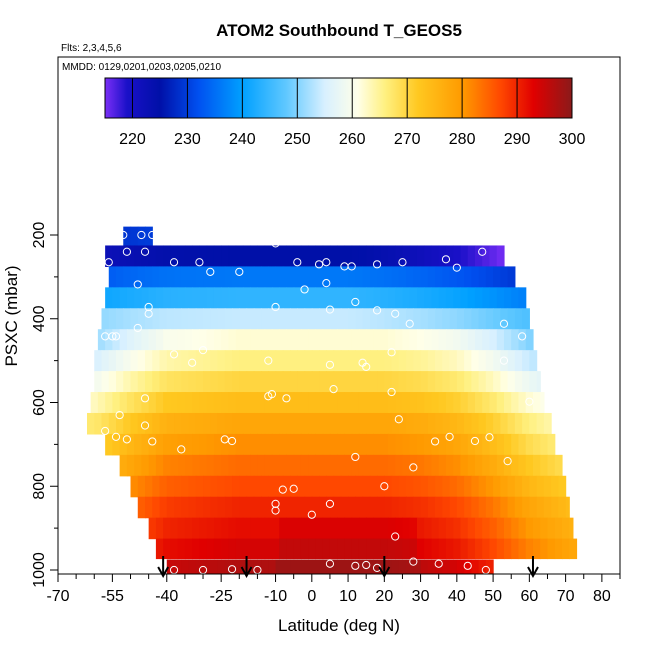 The width and height of the screenshot is (650, 650). What do you see at coordinates (352, 113) in the screenshot?
I see `colorbar-ticks: 220 230 240 250 260 270 280 290 300` at bounding box center [352, 113].